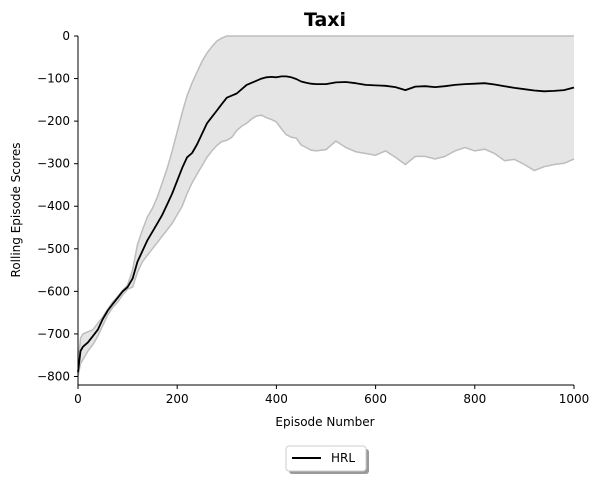  I want to click on y-tick-label: −700, so click(53, 334).